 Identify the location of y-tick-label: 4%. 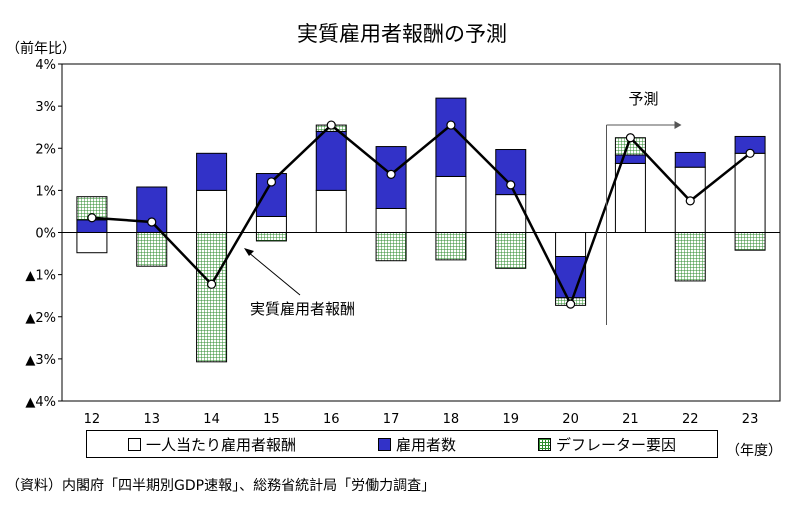
(45, 65).